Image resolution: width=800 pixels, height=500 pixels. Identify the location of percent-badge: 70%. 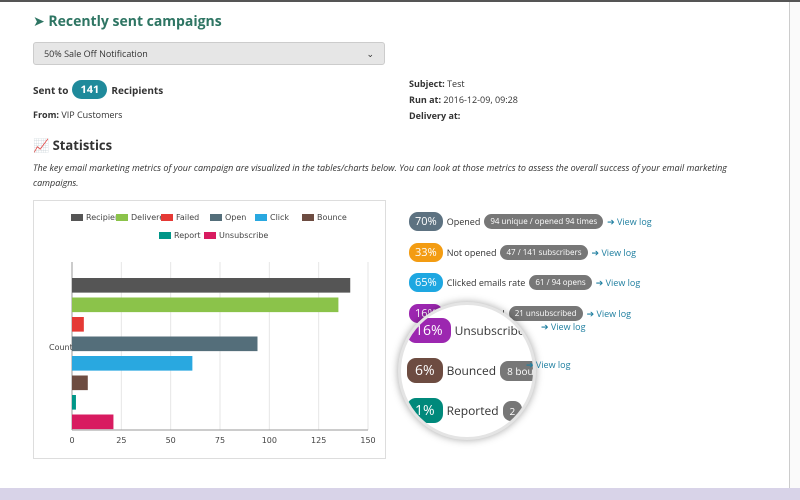
(426, 221).